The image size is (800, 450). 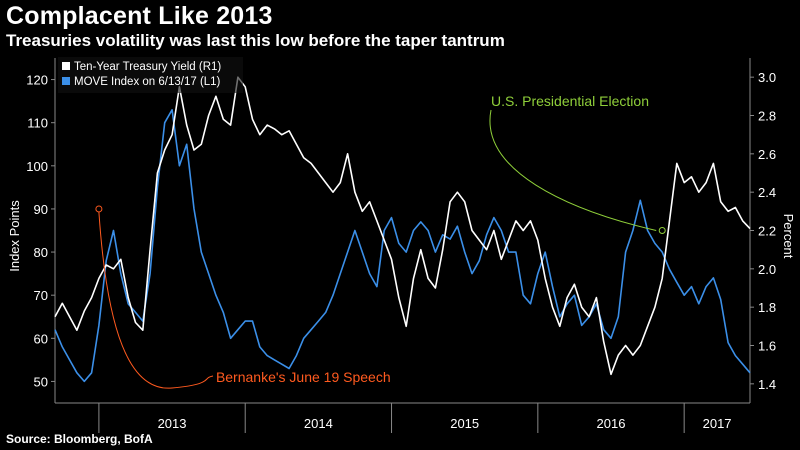 What do you see at coordinates (717, 423) in the screenshot?
I see `x-tick-label: 2017` at bounding box center [717, 423].